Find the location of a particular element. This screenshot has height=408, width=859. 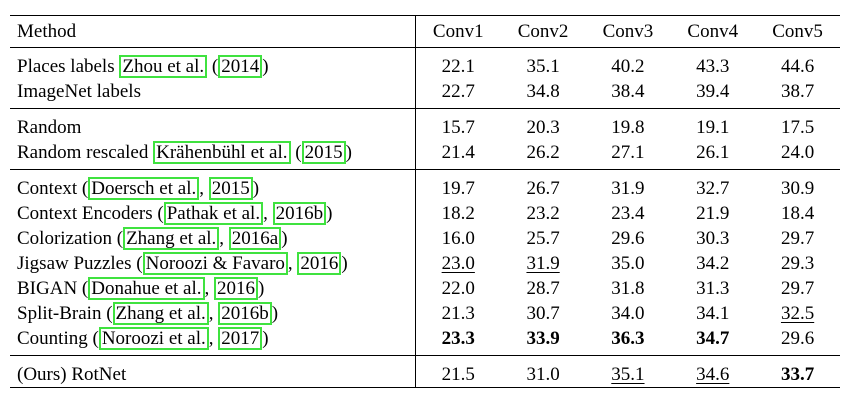

table-row: (Ours) RotNet 21.5 31.0 35.1 34.6 33.7 is located at coordinates (425, 371).